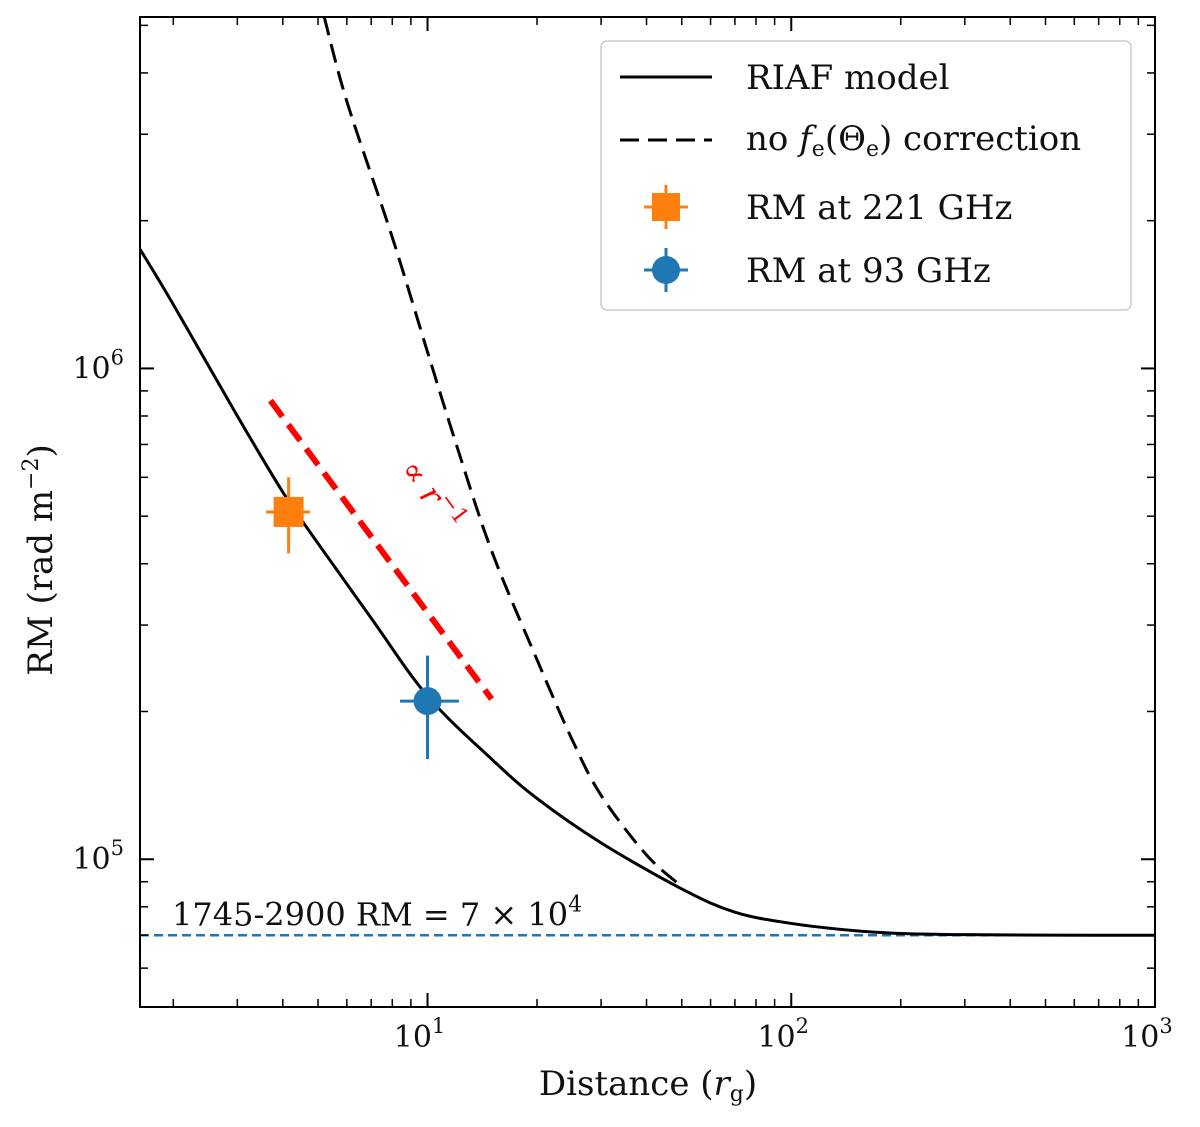 This screenshot has width=1200, height=1127. Describe the element at coordinates (913, 140) in the screenshot. I see `legend-label-nofe: no fe(Θe) correction` at that location.